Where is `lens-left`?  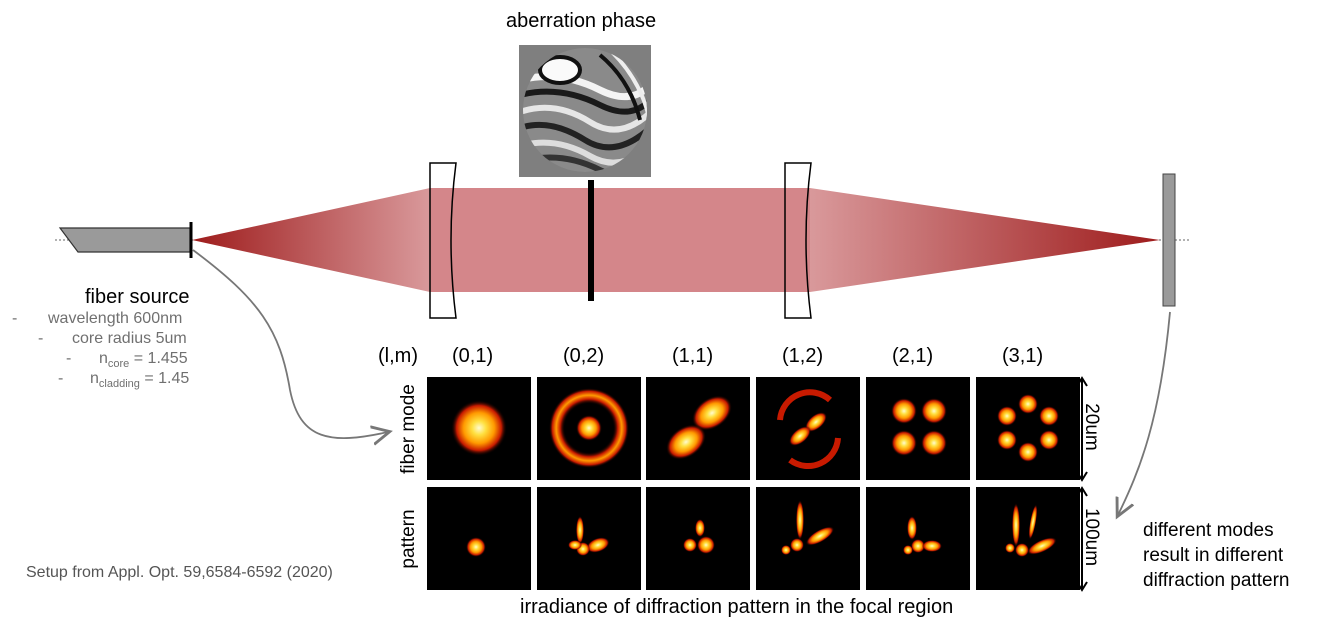
lens-left is located at coordinates (443, 240).